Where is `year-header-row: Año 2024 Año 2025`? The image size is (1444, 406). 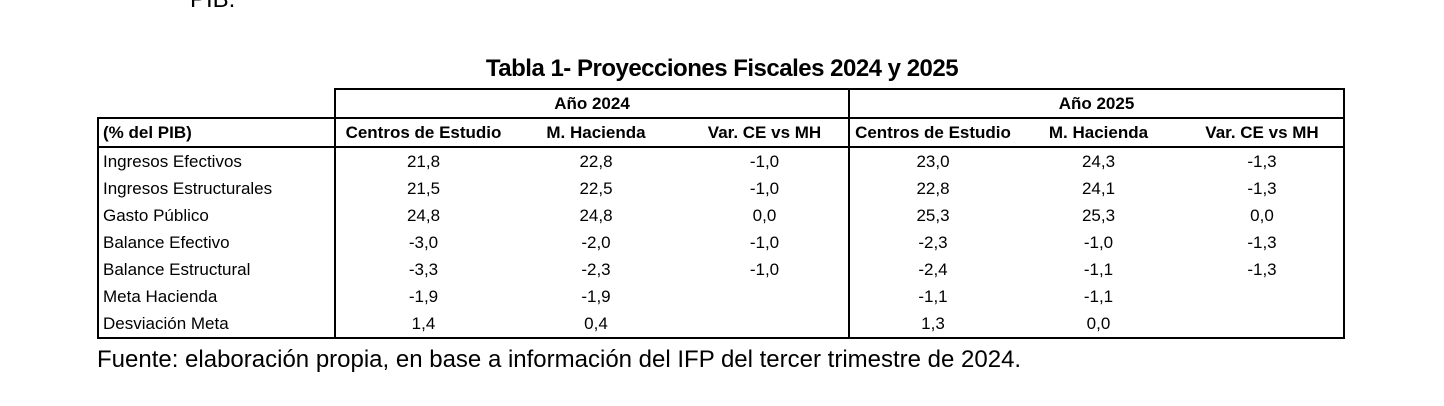 year-header-row: Año 2024 Año 2025 is located at coordinates (721, 103).